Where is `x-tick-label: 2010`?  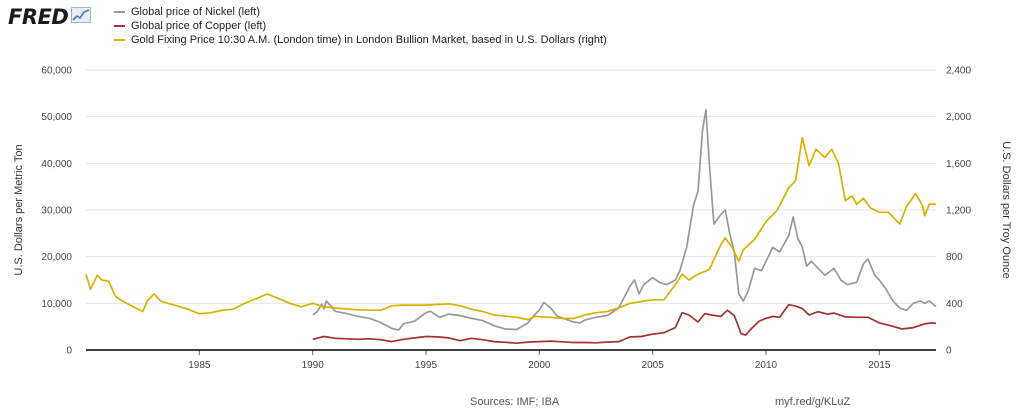
x-tick-label: 2010 is located at coordinates (766, 365).